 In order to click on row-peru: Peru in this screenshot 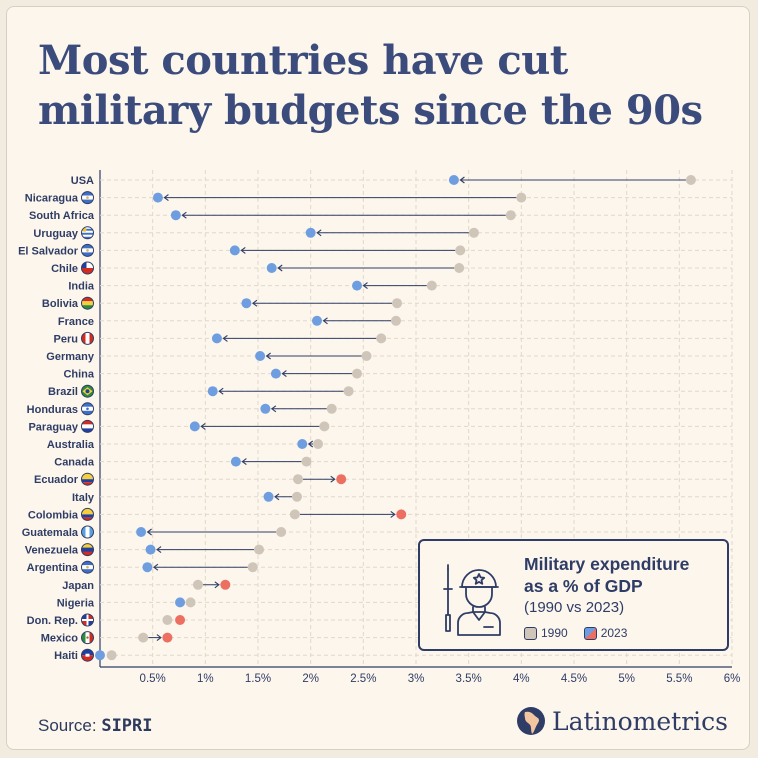, I will do `click(393, 338)`.